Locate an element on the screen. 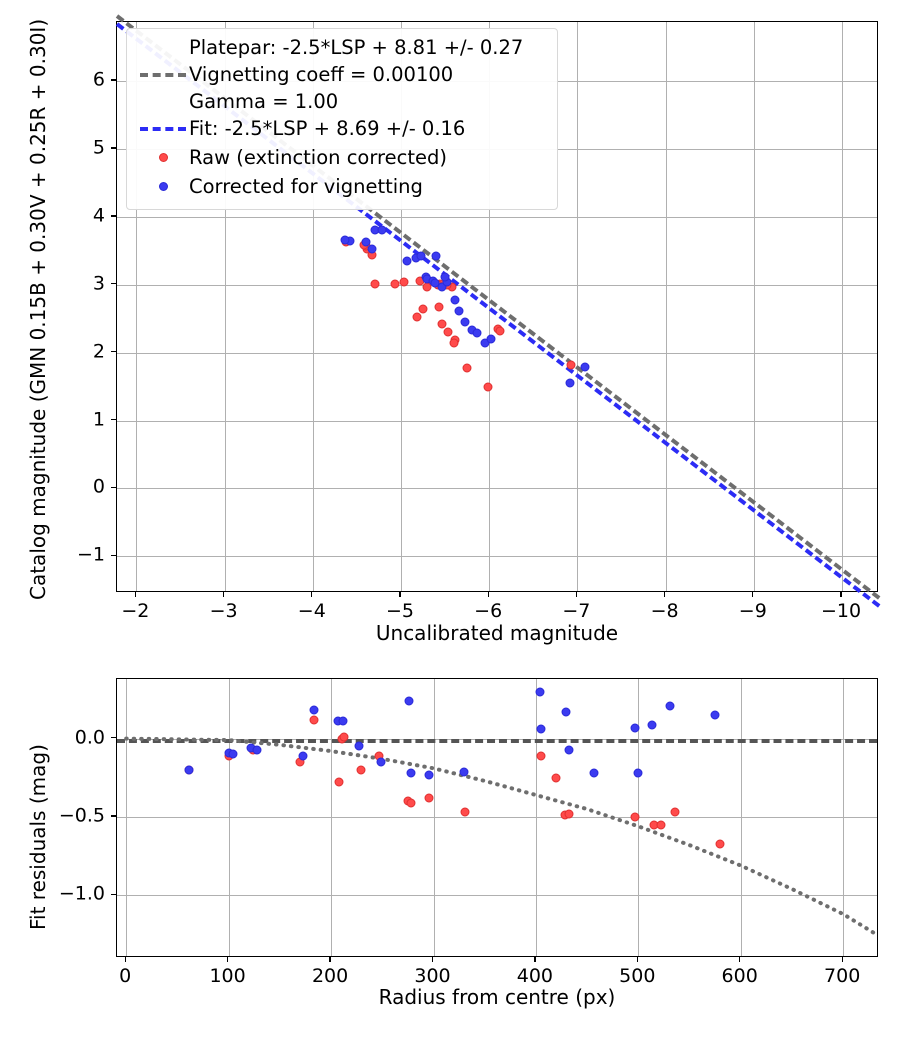 This screenshot has height=1050, width=900. legend-key-dot-blue is located at coordinates (163, 186).